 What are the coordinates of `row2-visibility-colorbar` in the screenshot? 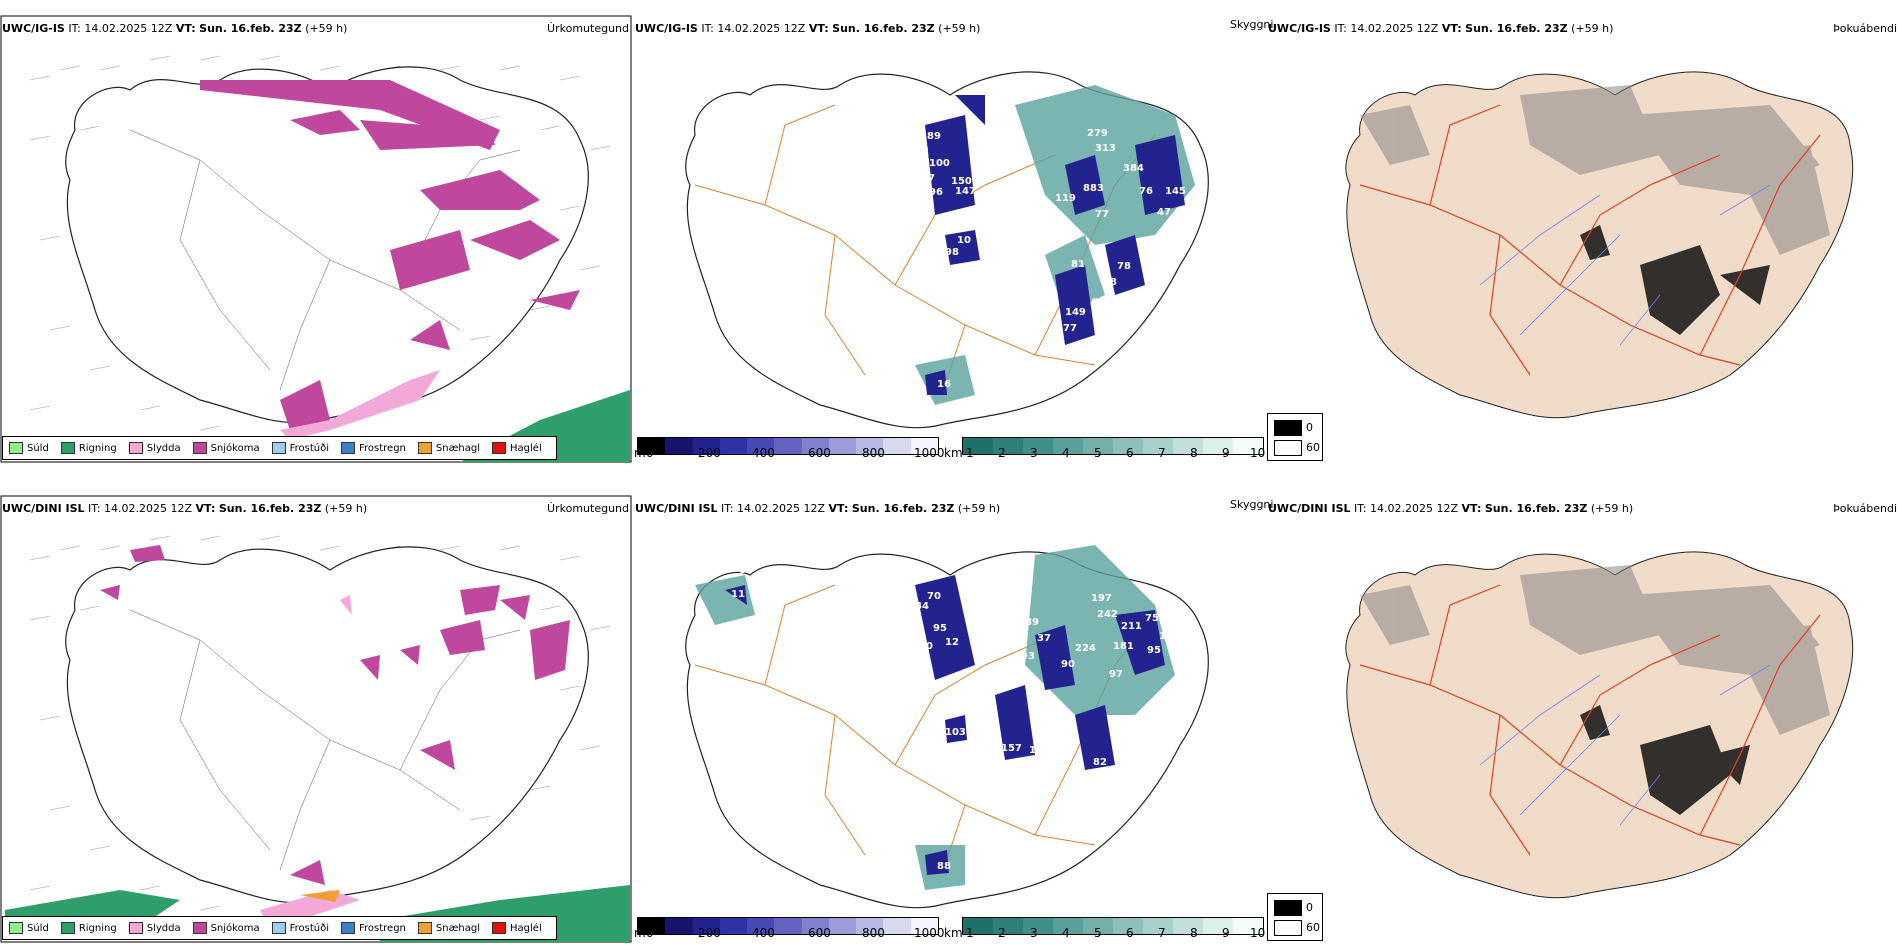 It's located at (1113, 926).